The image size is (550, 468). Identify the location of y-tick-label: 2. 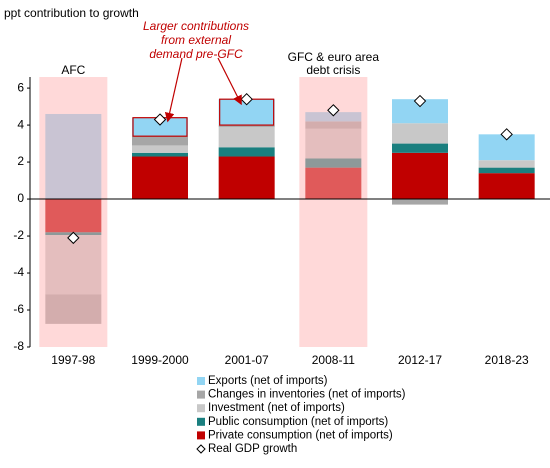
(20, 161).